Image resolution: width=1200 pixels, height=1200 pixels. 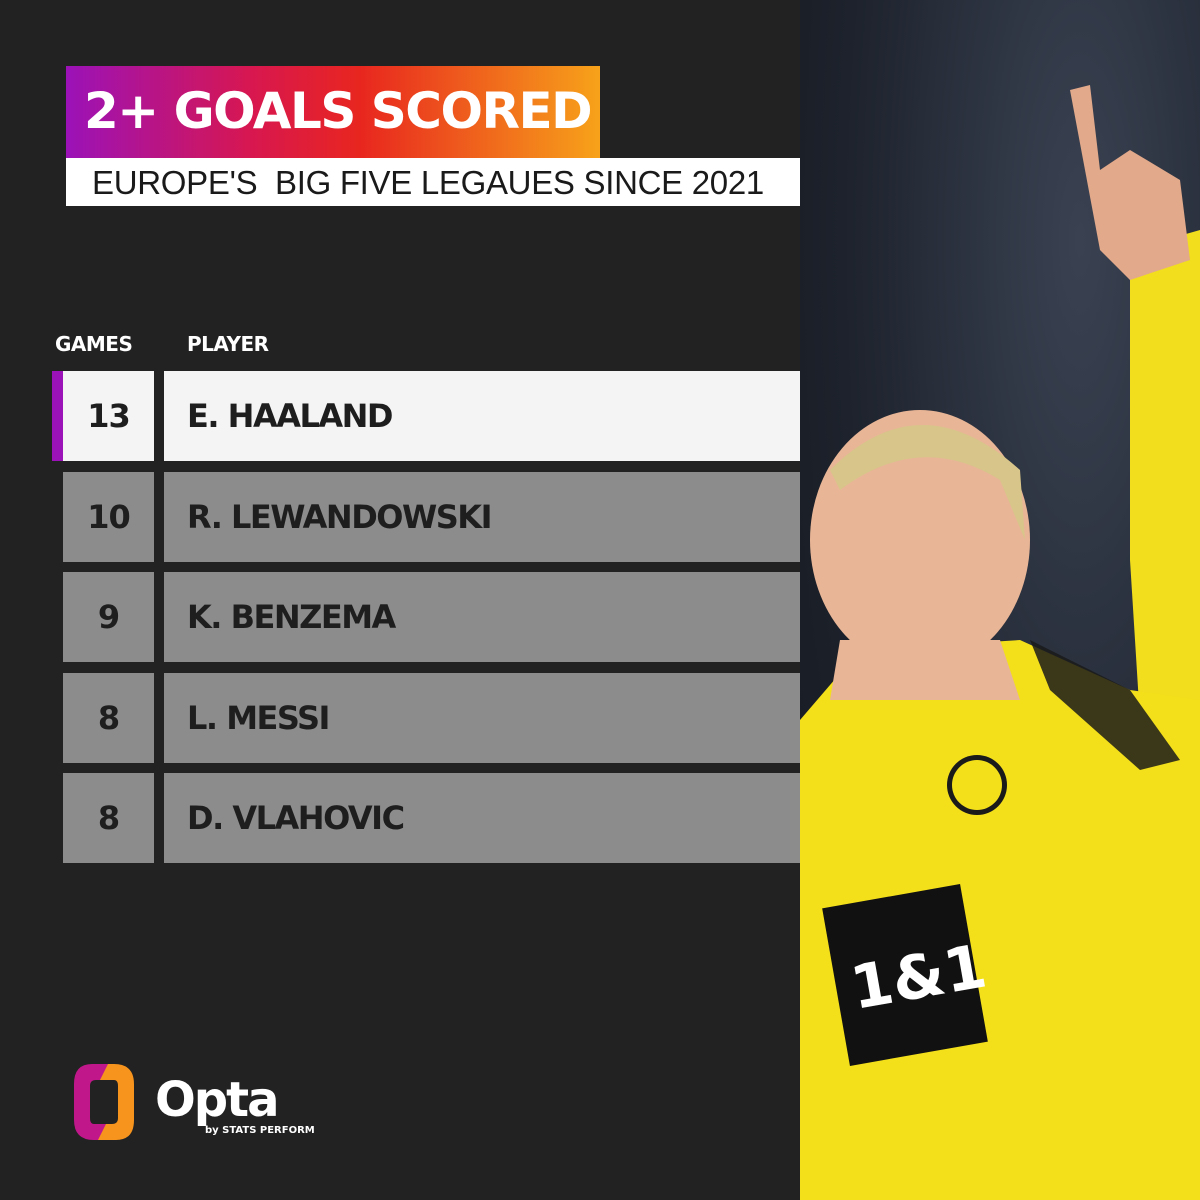 I want to click on table-row: 13 E. HAALAND, so click(x=426, y=416).